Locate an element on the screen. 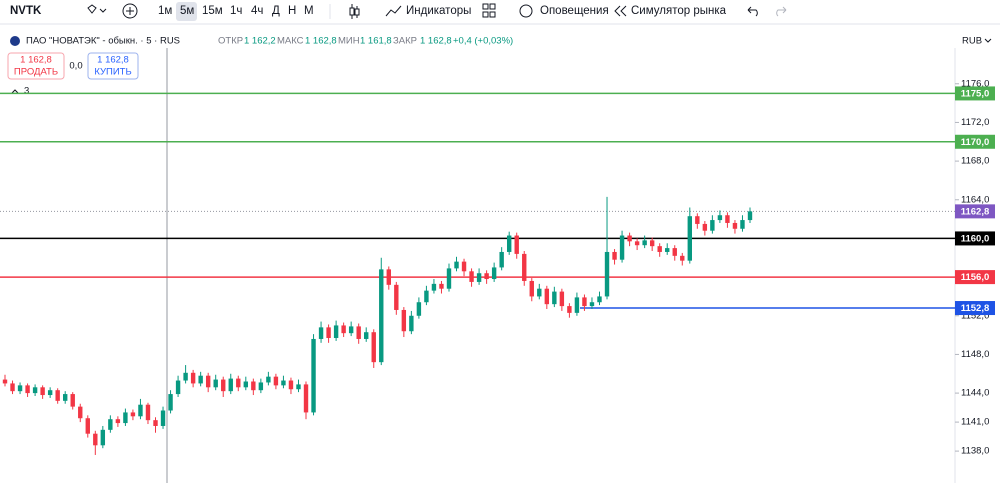 Image resolution: width=1000 pixels, height=483 pixels. interval-button: 4ч is located at coordinates (257, 11).